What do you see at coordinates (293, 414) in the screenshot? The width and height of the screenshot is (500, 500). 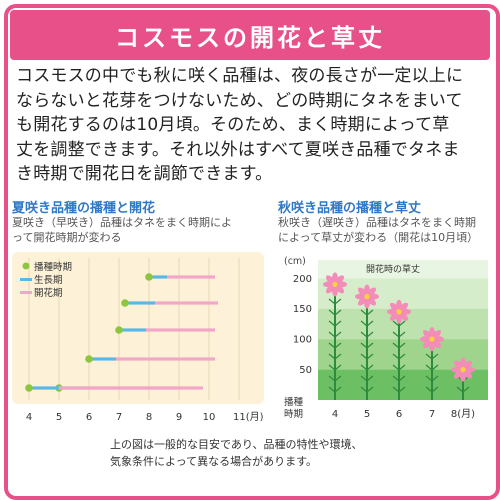 I see `autumn-xaxis-title-2: 時期` at bounding box center [293, 414].